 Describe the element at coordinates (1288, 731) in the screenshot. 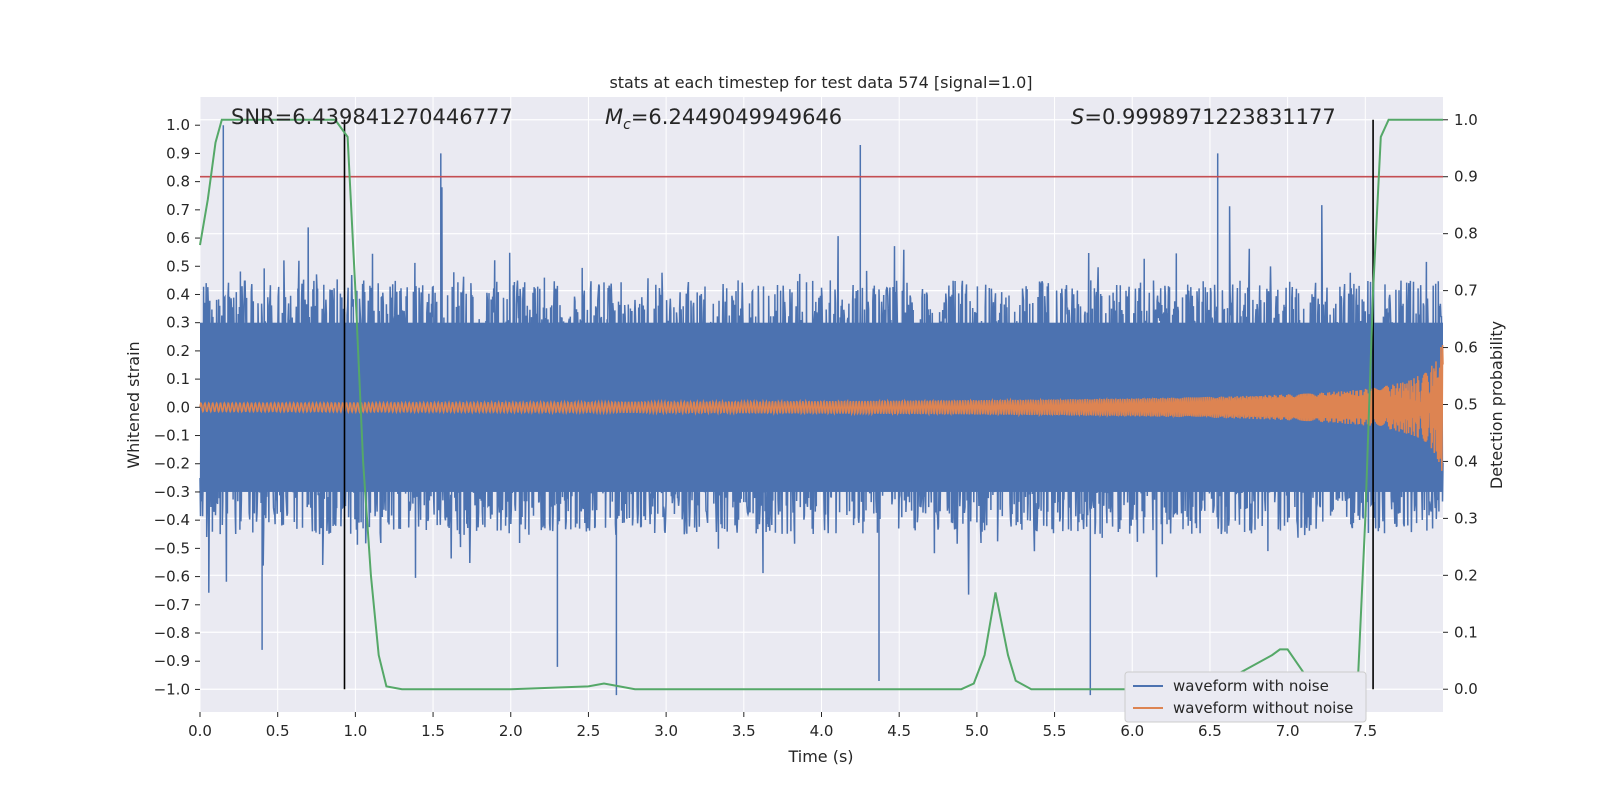

I see `x-tick-label-14: 7.0` at that location.